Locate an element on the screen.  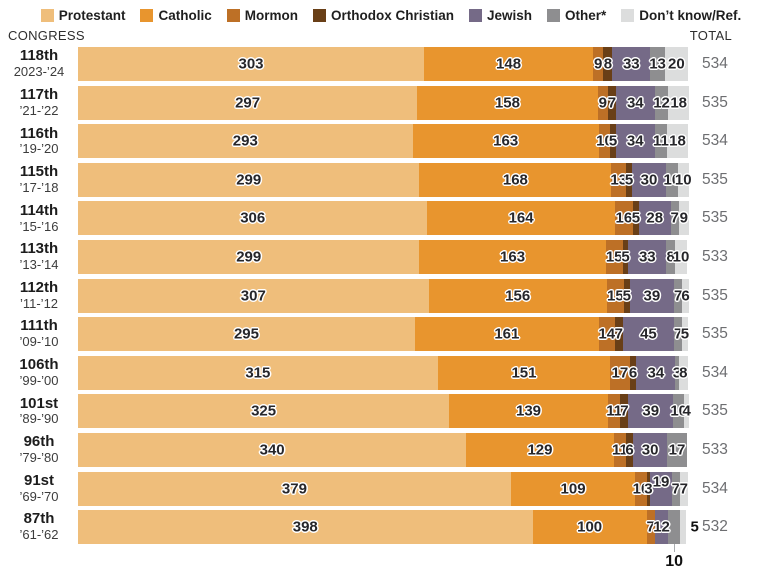
bar-segment-orthodox: 6 is located at coordinates (629, 449).